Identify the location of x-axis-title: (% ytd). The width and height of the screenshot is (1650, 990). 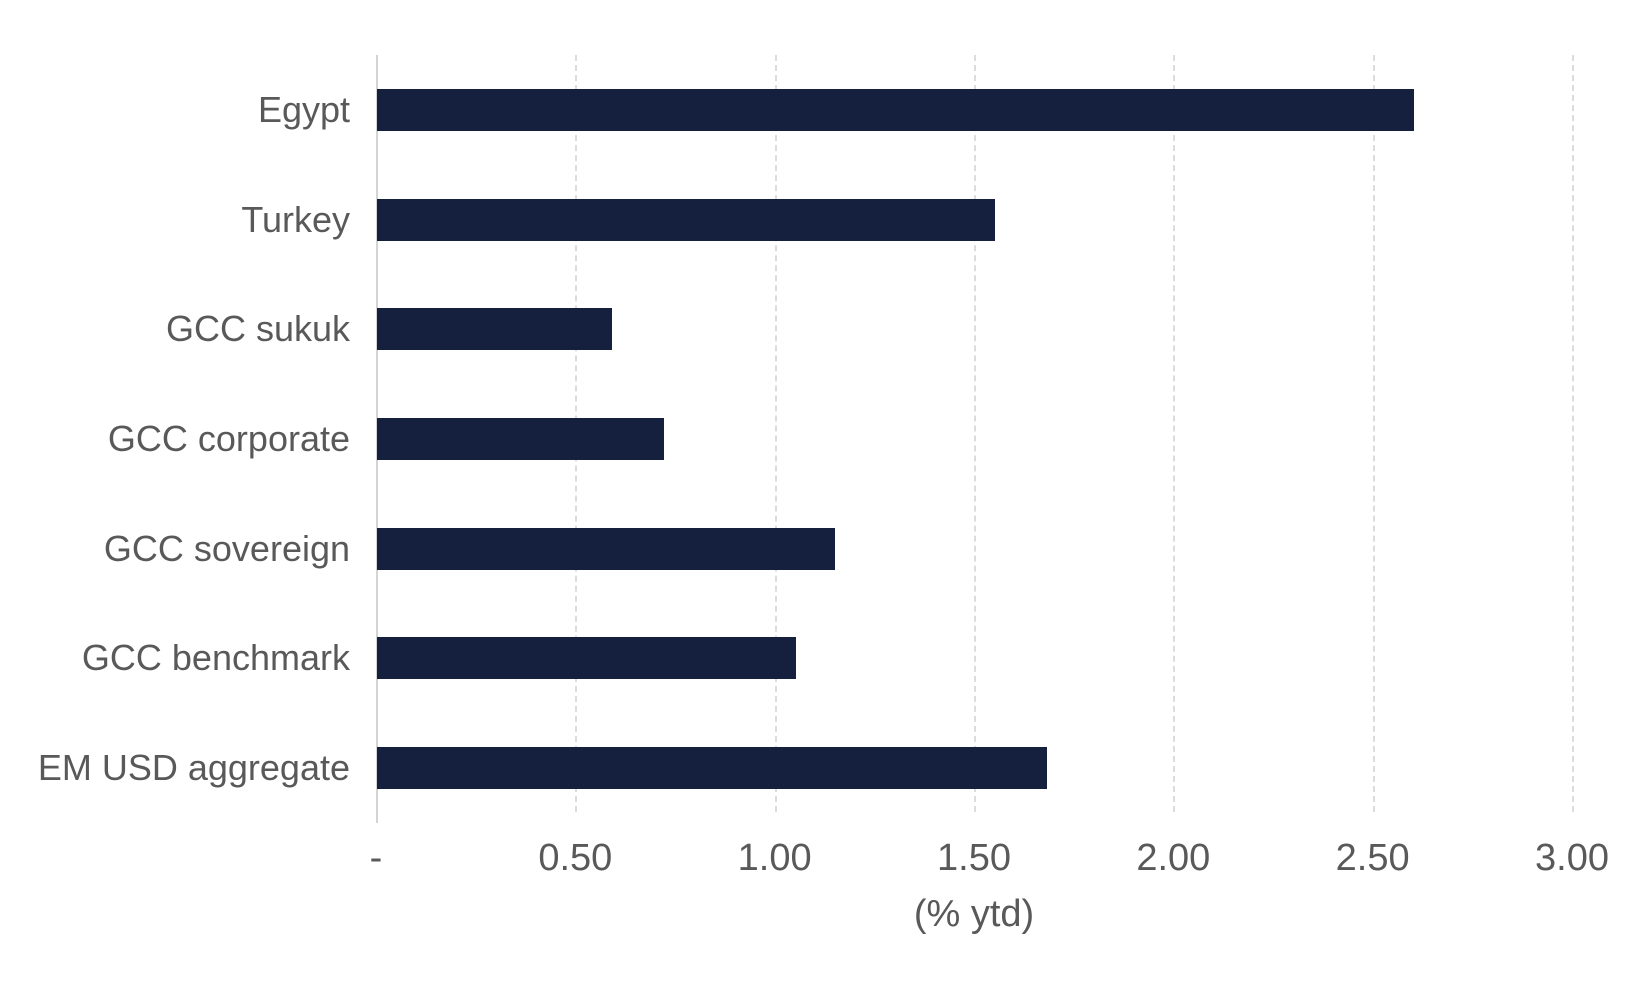
(974, 914).